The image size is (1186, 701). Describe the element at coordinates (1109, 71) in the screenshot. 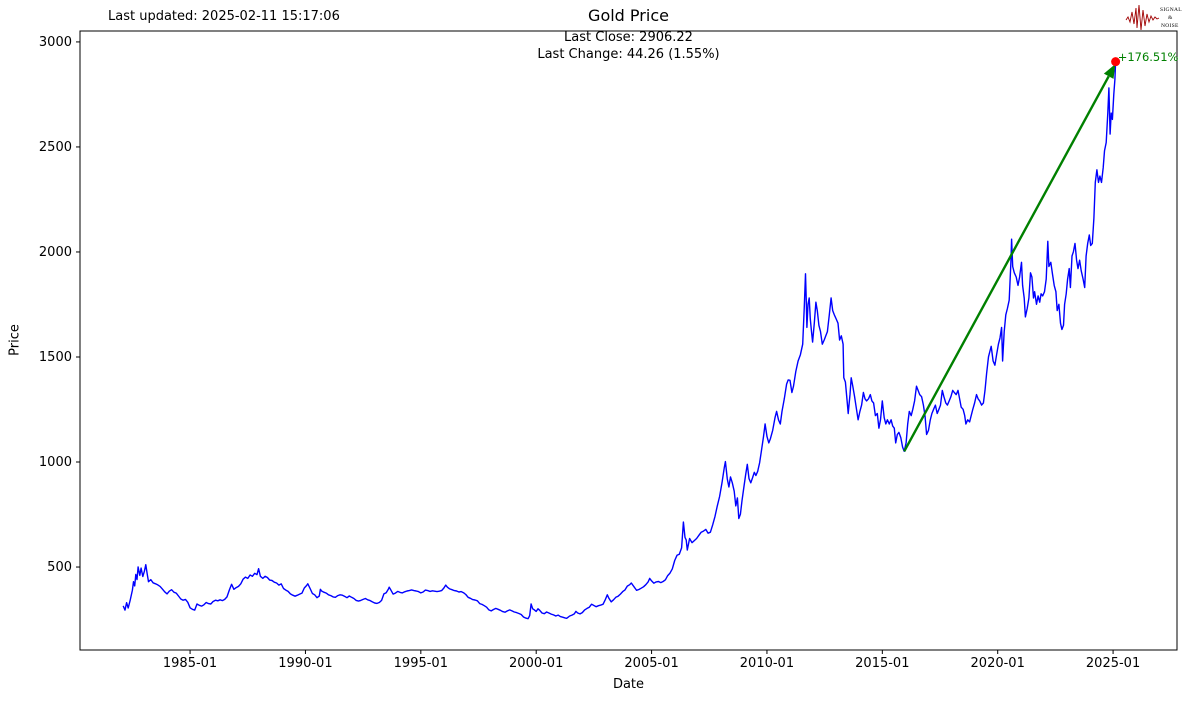

I see `trend-arrow-head` at that location.